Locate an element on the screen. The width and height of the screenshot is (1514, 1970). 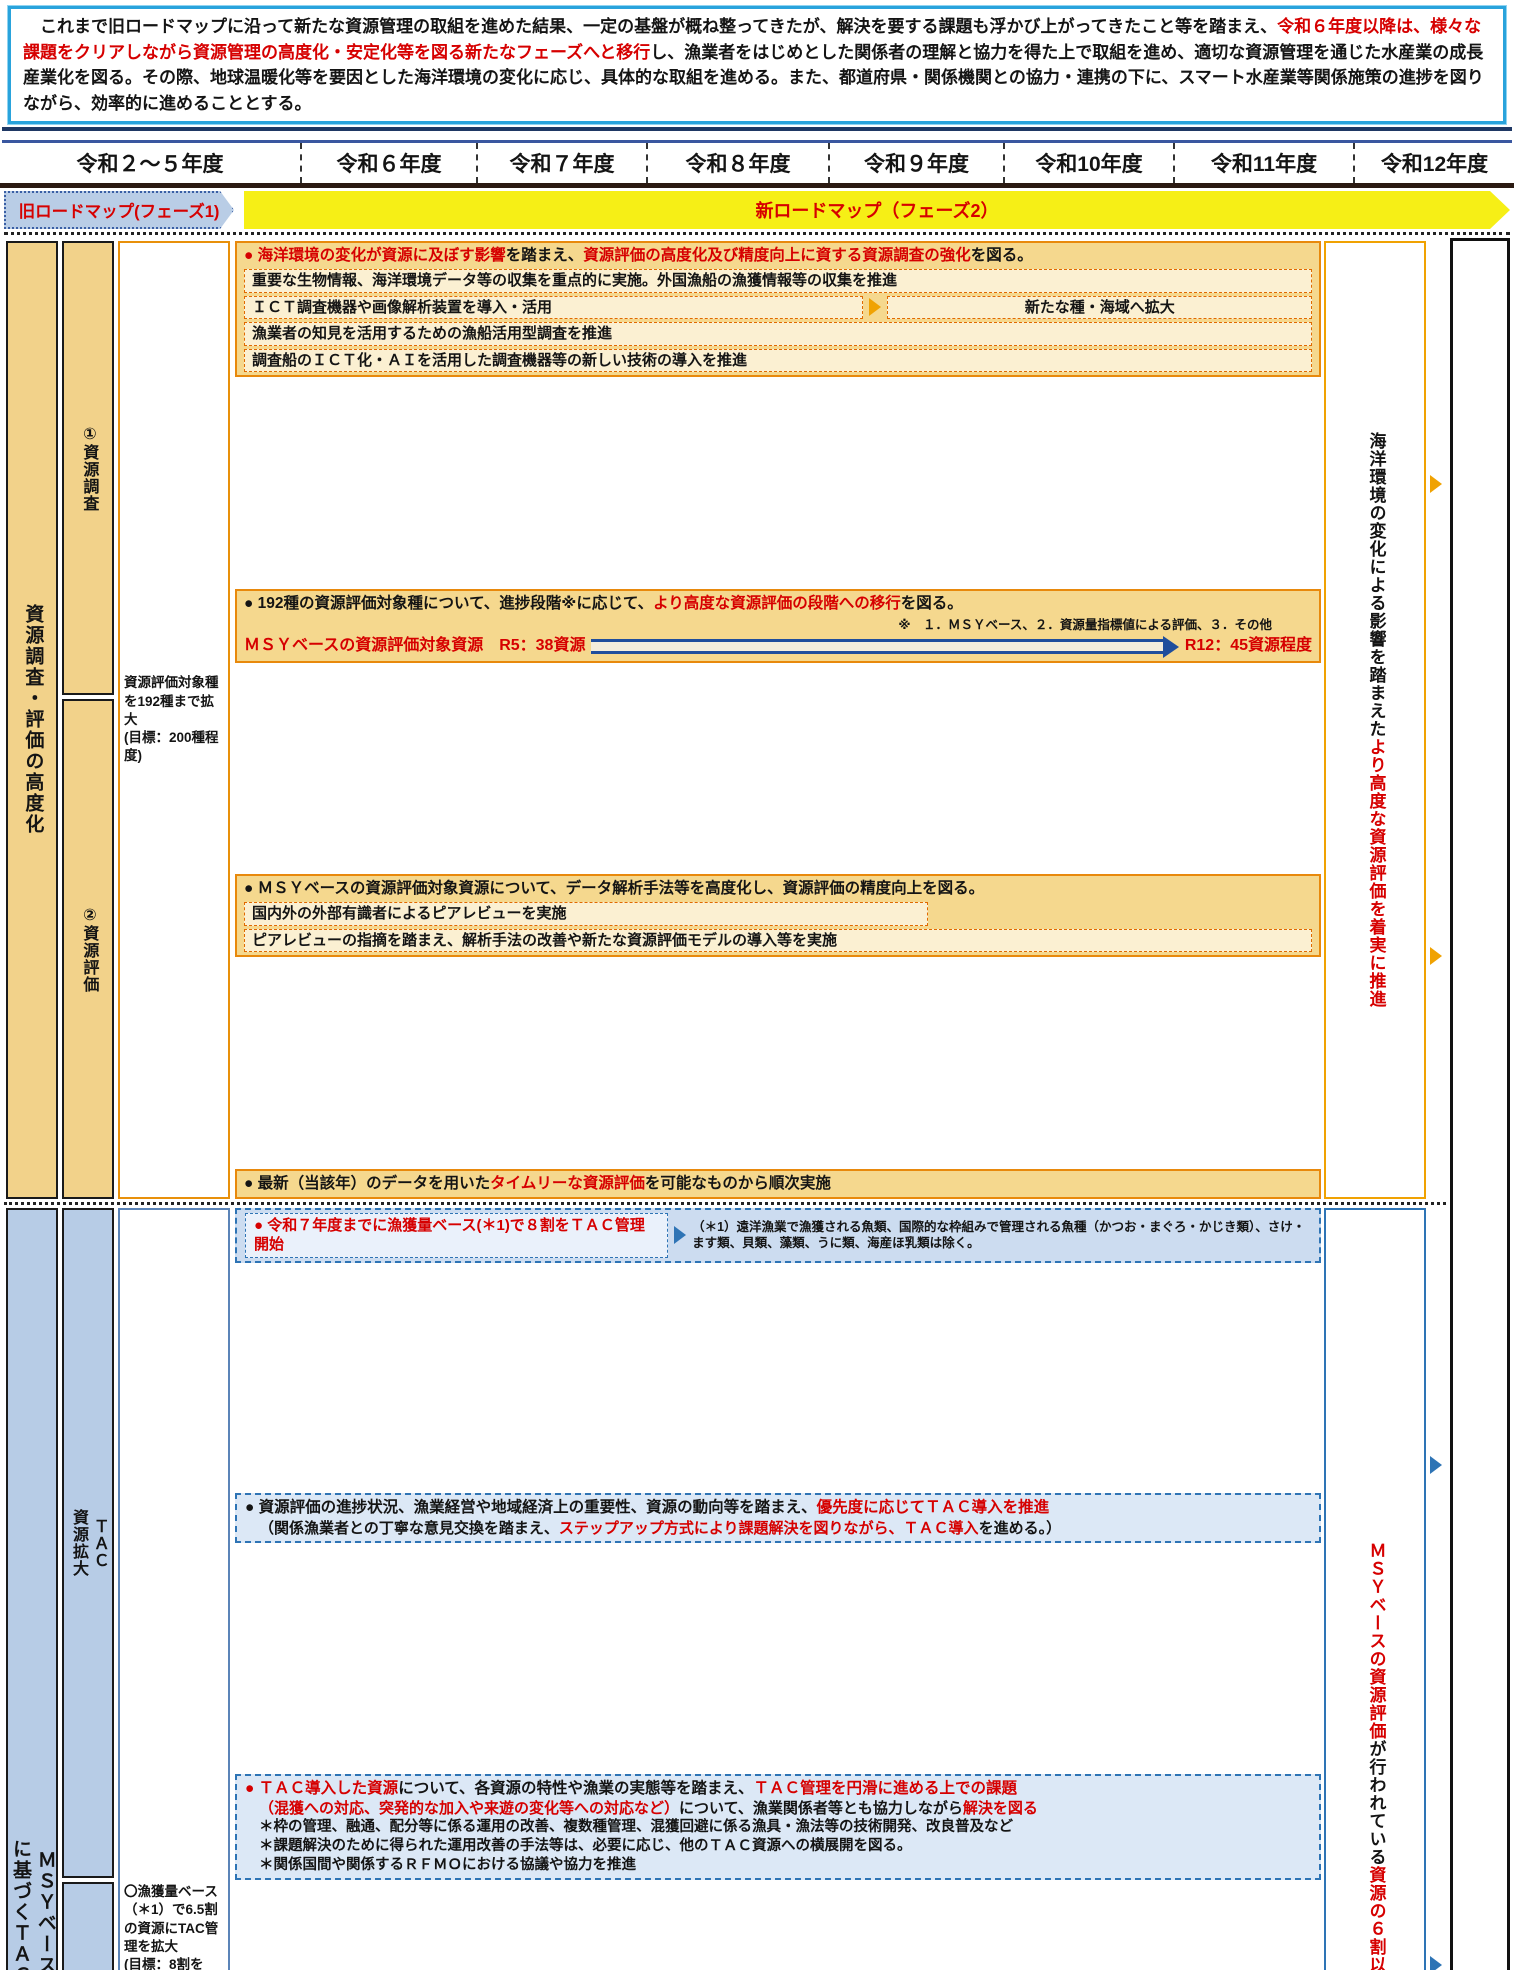
section1-goal: 資源評価対象種を192種まで拡大 (目標：200種程度) is located at coordinates (174, 720).